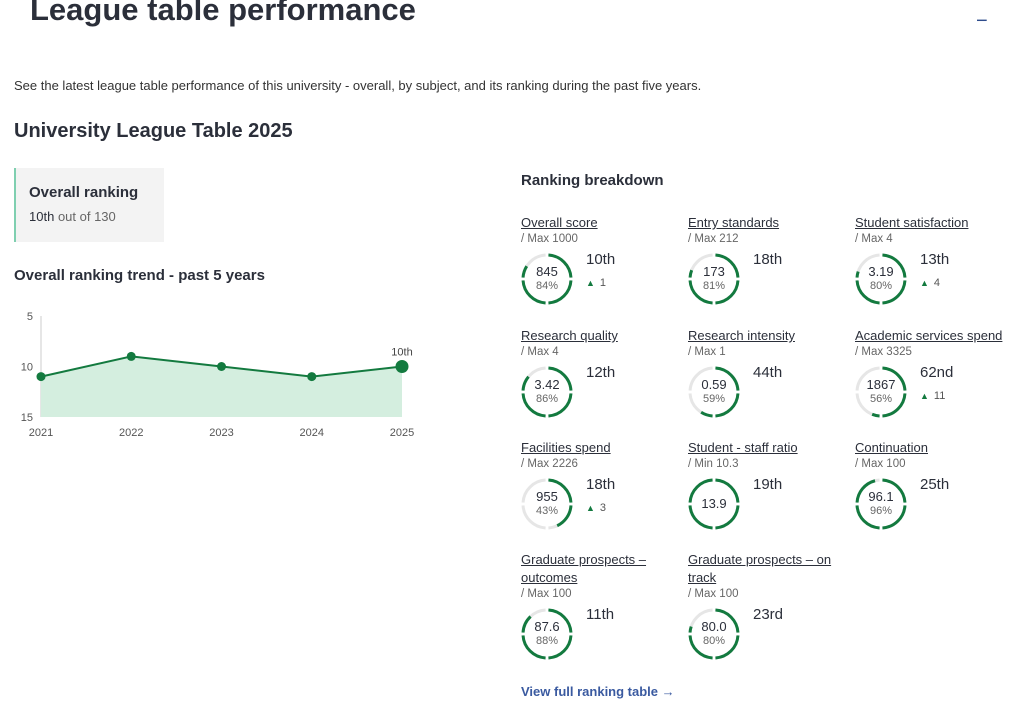 The width and height of the screenshot is (1012, 706). Describe the element at coordinates (547, 286) in the screenshot. I see `score-percent: 84%` at that location.